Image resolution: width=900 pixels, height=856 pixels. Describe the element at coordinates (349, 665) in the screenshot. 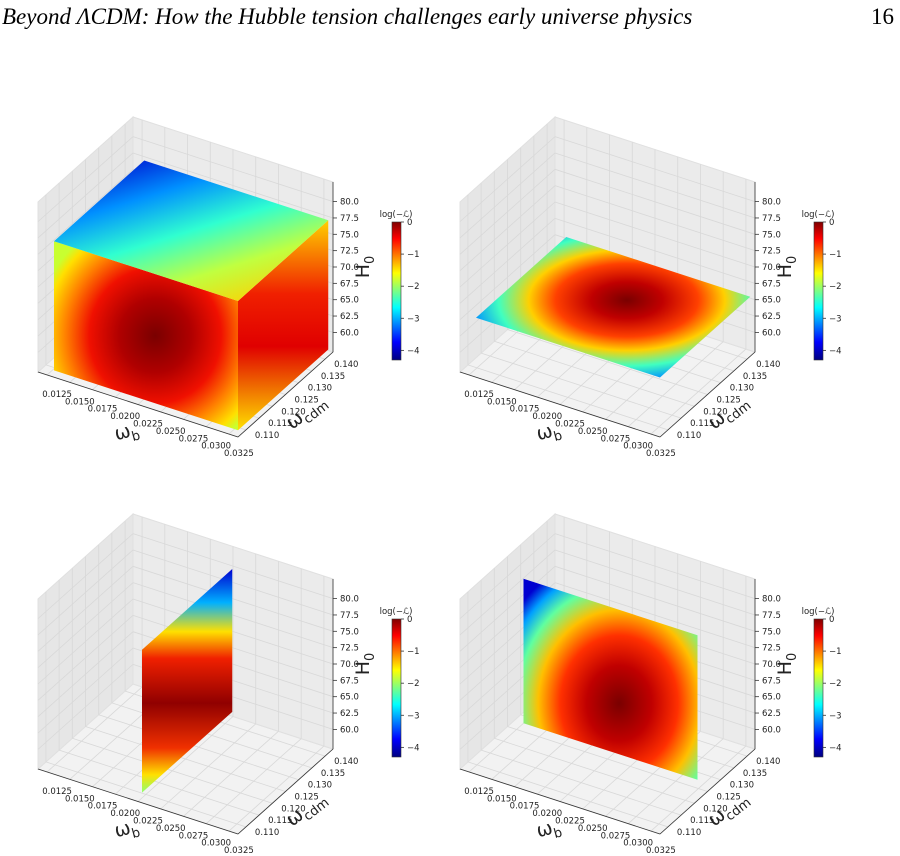

I see `z-tick-label: 70.0` at that location.